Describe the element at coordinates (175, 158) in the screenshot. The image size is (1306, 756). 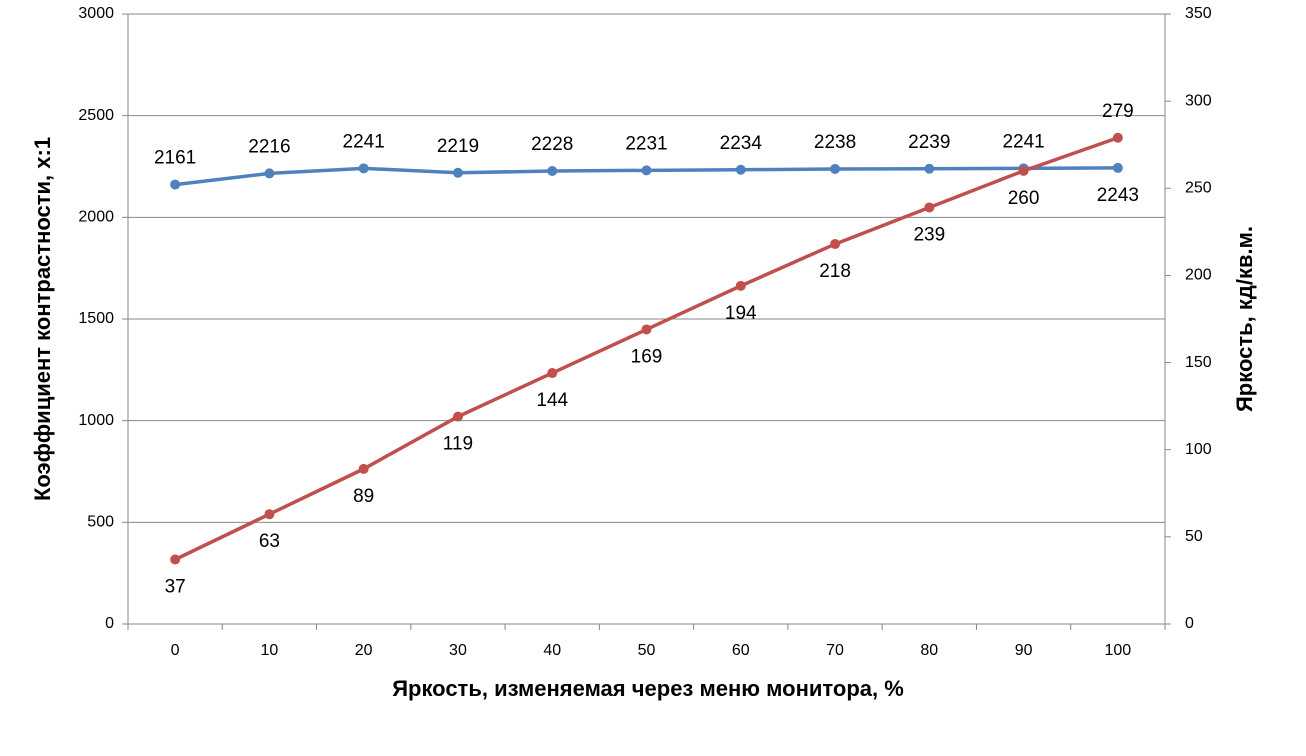
I see `data-label: 2161` at that location.